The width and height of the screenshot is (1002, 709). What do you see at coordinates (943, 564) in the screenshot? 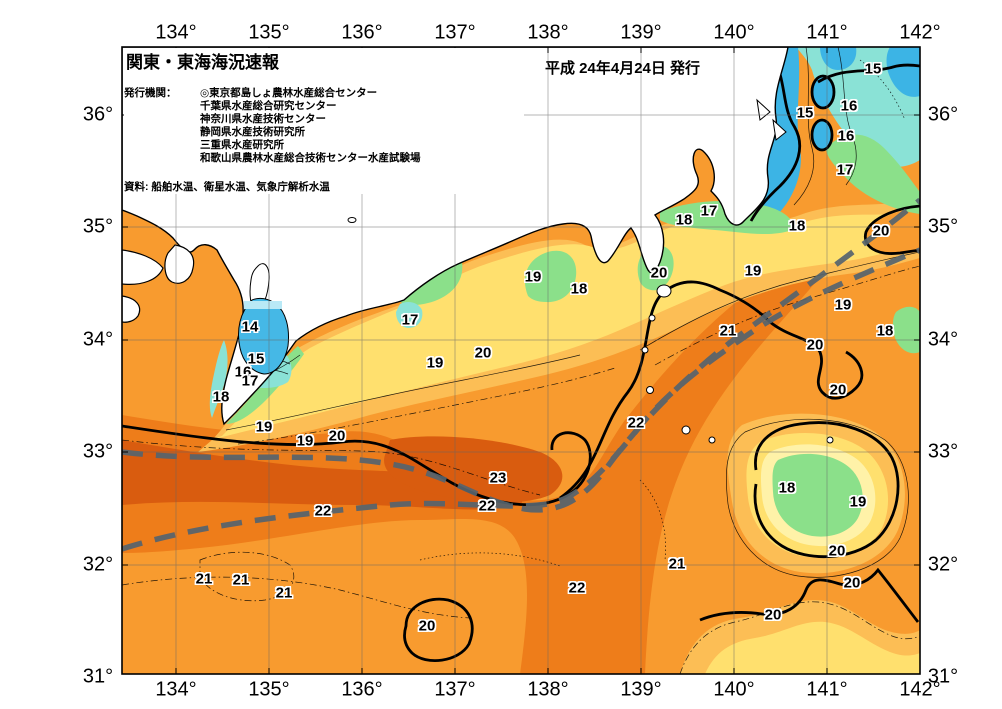
I see `lat-label-right: 32°` at bounding box center [943, 564].